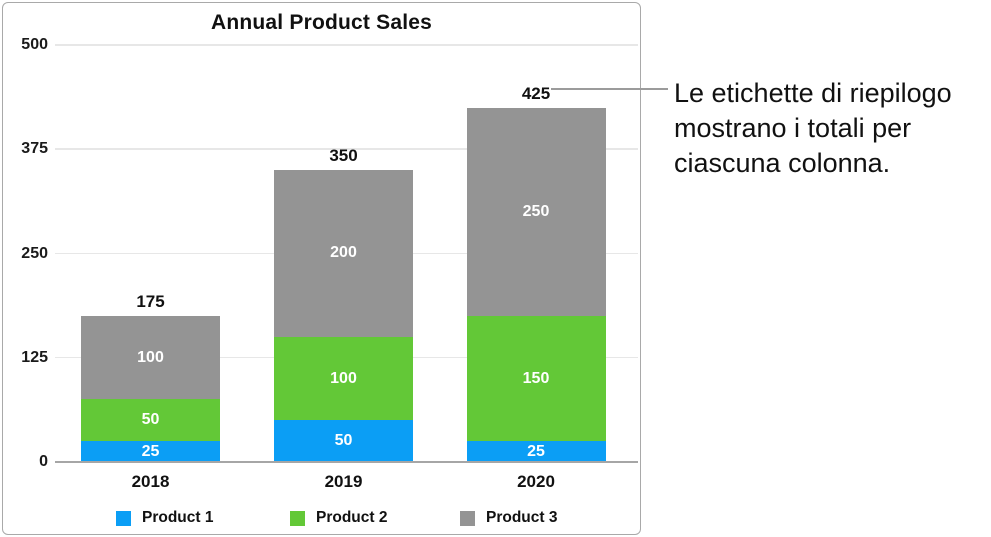  Describe the element at coordinates (43, 461) in the screenshot. I see `y-axis-label-0: 0` at that location.